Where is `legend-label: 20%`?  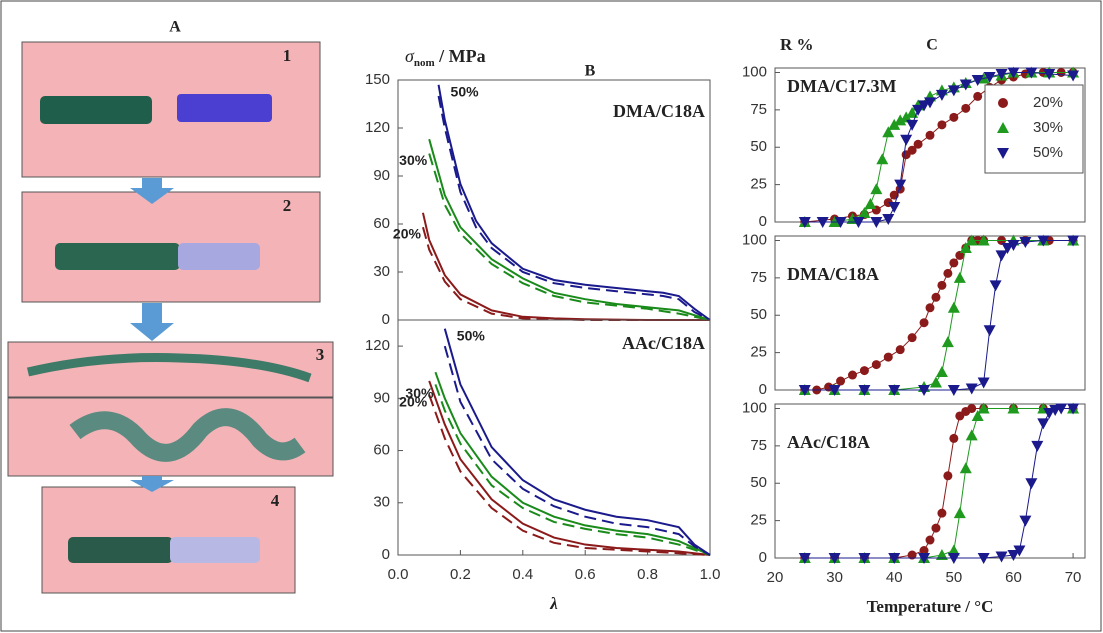
legend-label: 20% is located at coordinates (1048, 102).